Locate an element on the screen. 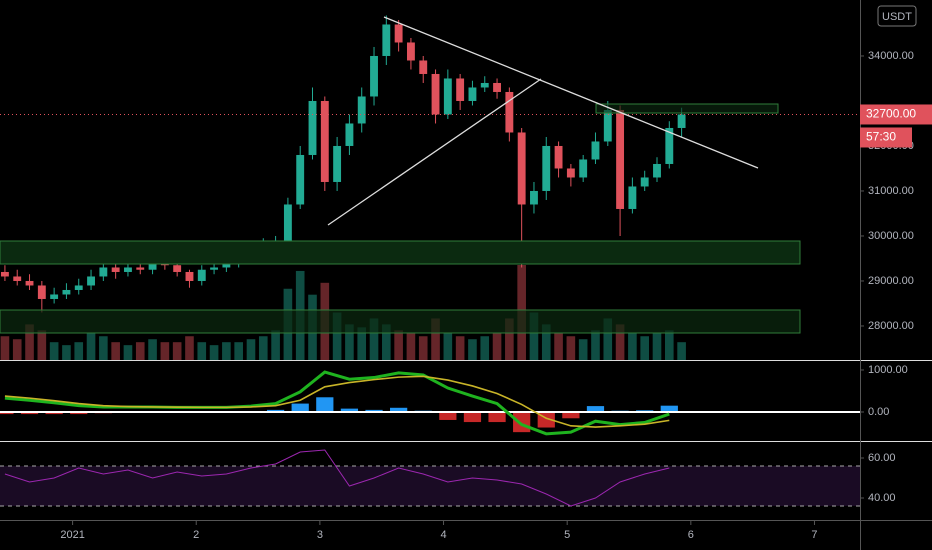 This screenshot has width=932, height=550. y-tick-label: 29000.00 is located at coordinates (891, 281).